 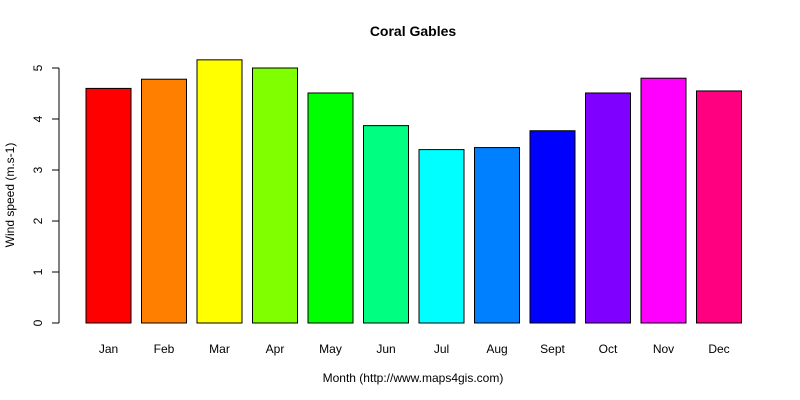 I want to click on chart-title: Coral Gables, so click(x=413, y=31).